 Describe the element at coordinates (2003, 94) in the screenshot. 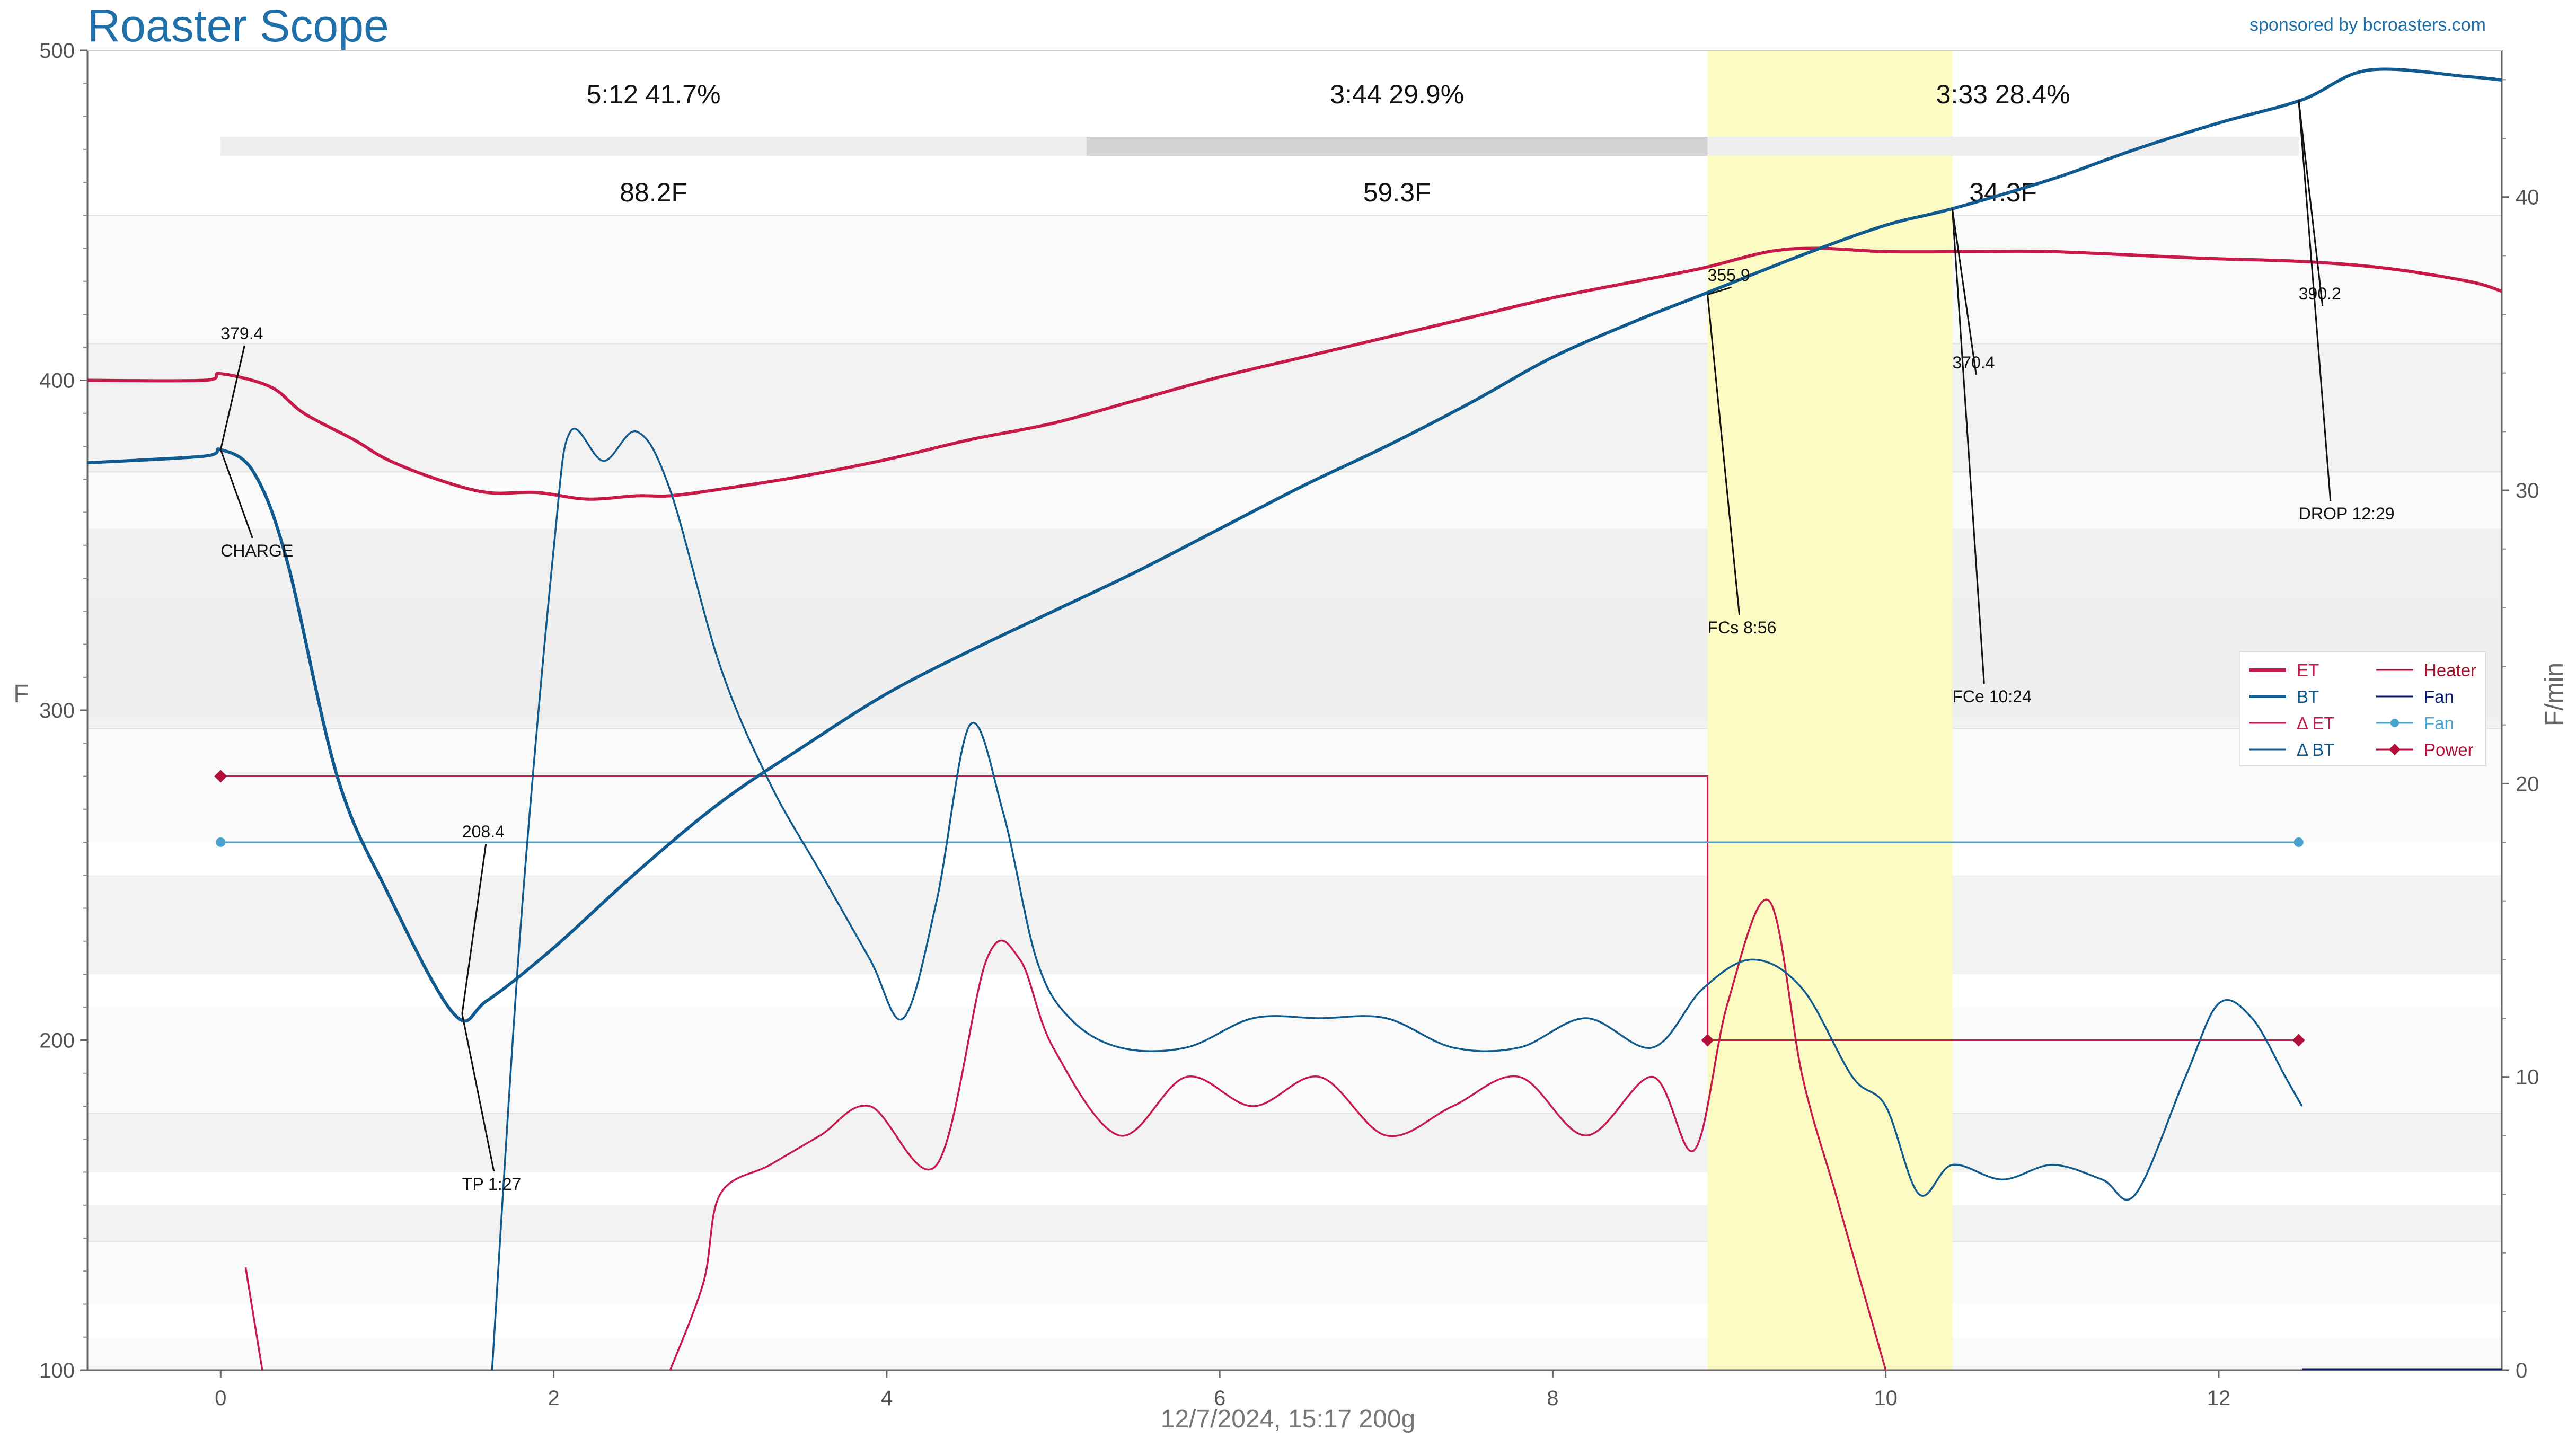

I see `phase-duration-2: 3:33 28.4%` at that location.